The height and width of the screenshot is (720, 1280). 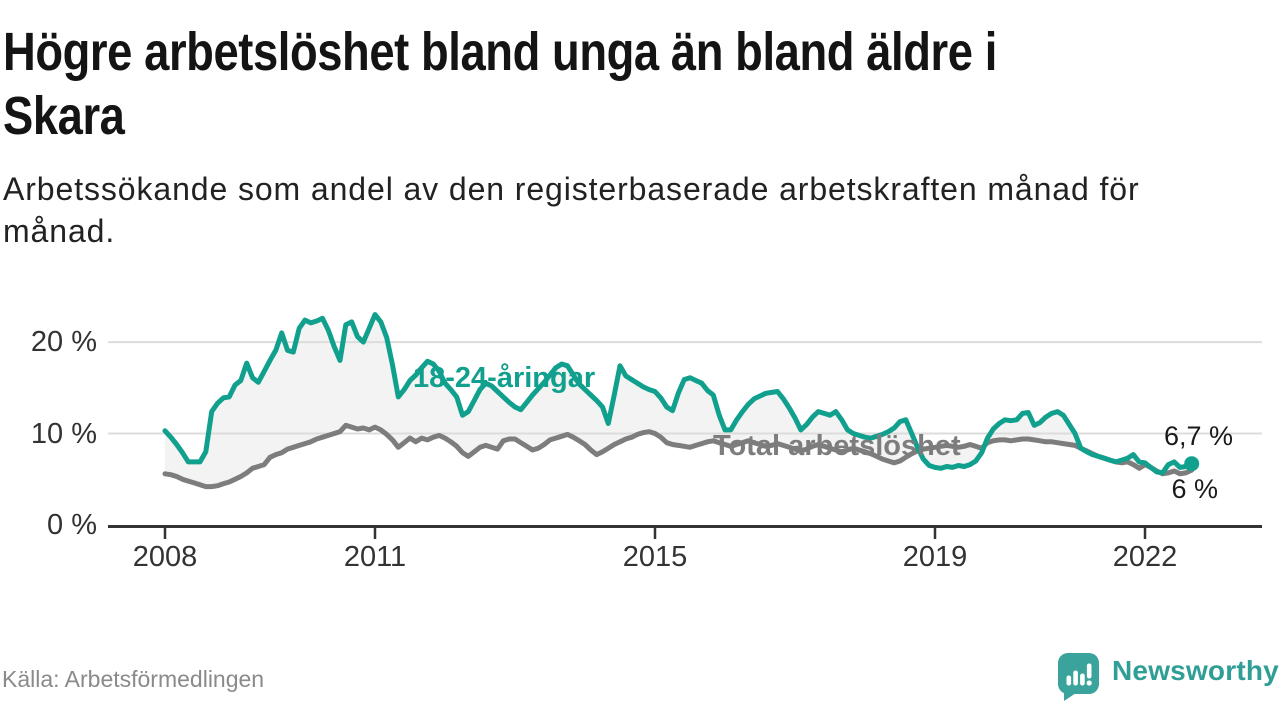 What do you see at coordinates (133, 679) in the screenshot?
I see `source-note: Källa: Arbetsförmedlingen` at bounding box center [133, 679].